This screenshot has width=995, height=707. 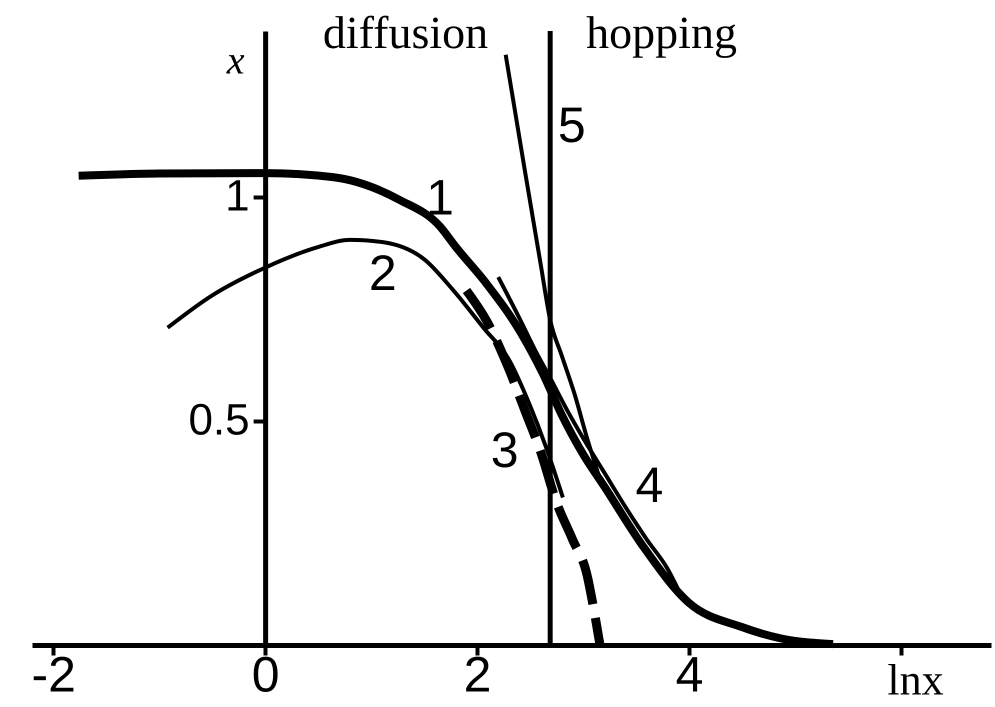 I want to click on series-label: 1, so click(x=440, y=197).